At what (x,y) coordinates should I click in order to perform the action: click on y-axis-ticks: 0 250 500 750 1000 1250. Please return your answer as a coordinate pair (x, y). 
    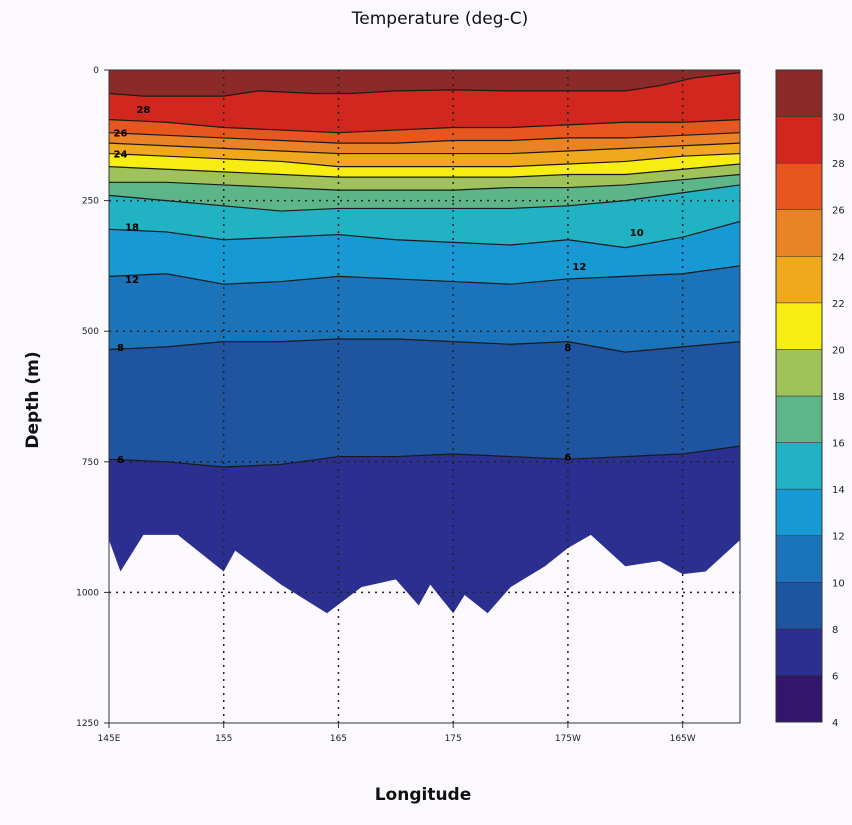
    Looking at the image, I should click on (92, 397).